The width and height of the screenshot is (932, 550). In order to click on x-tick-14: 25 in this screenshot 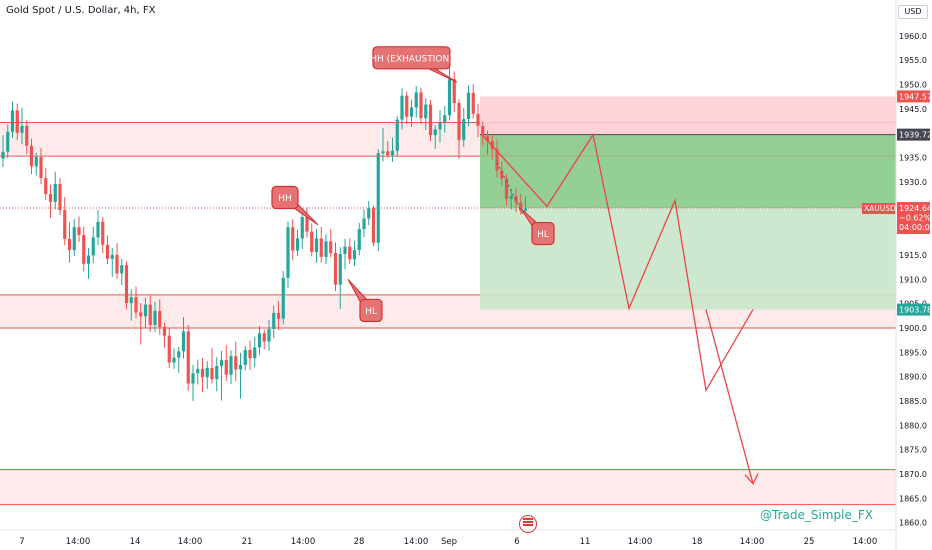, I will do `click(809, 542)`.